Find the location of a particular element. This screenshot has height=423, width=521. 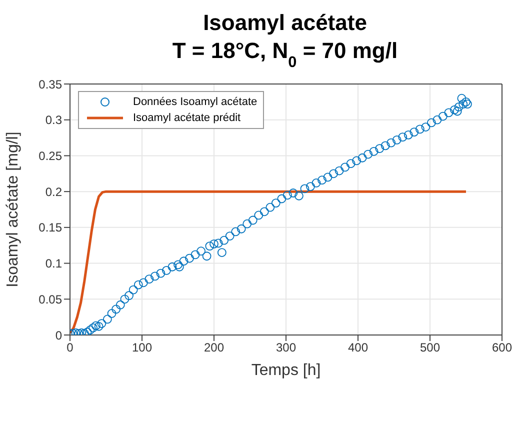

chart-title: Isoamyl acétate is located at coordinates (285, 22).